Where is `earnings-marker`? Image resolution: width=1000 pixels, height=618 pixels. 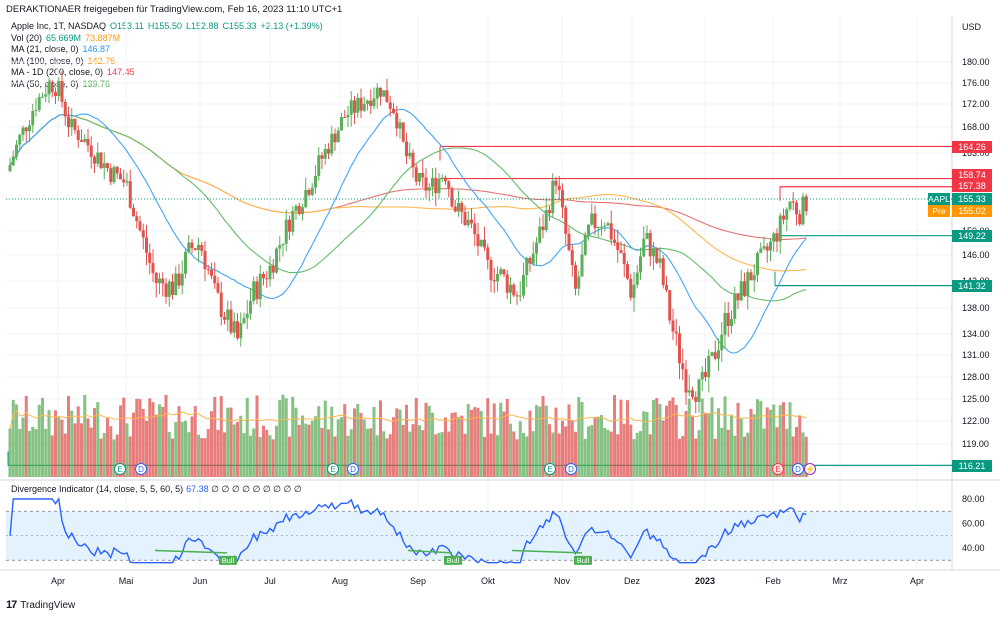 earnings-marker is located at coordinates (778, 469).